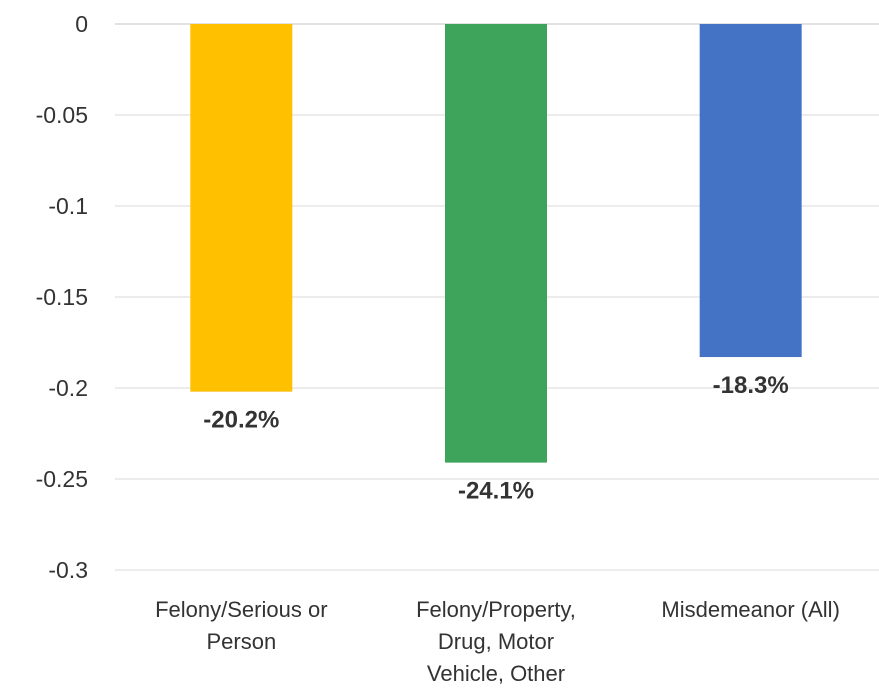 The width and height of the screenshot is (879, 694). Describe the element at coordinates (496, 673) in the screenshot. I see `x-category-label-line: Vehicle, Other` at that location.